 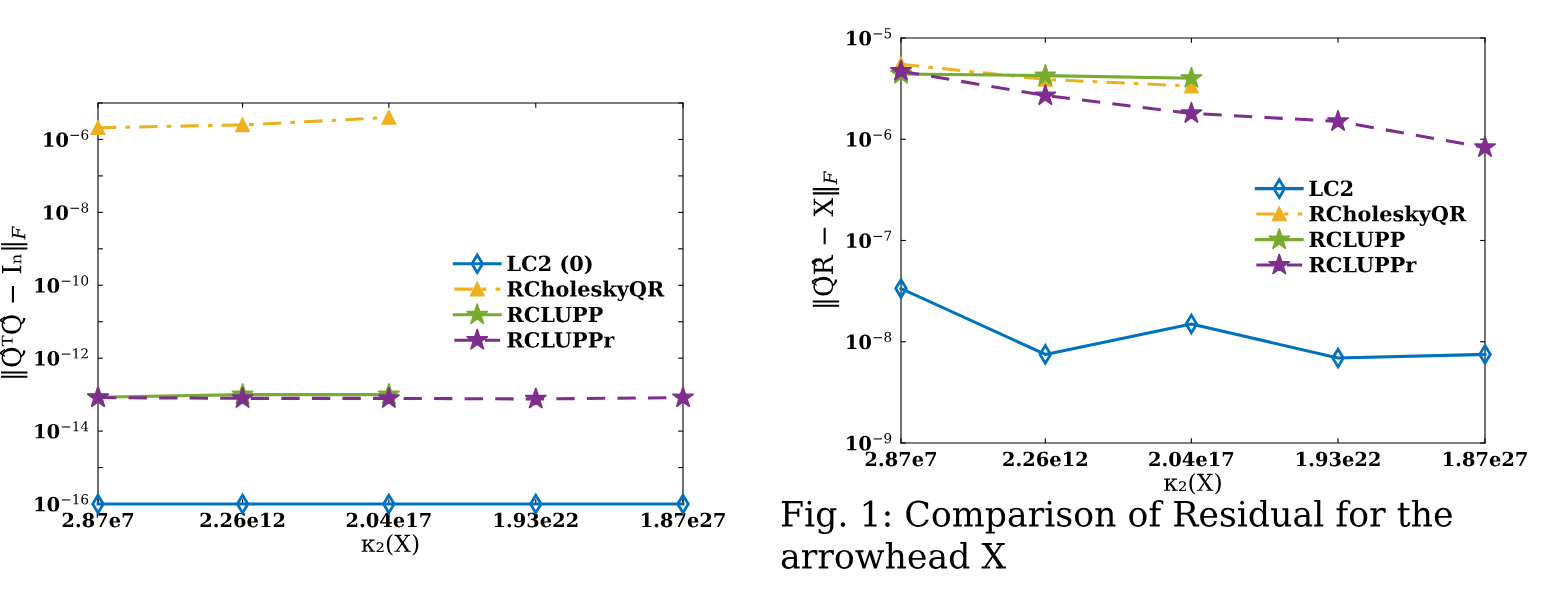 What do you see at coordinates (14, 302) in the screenshot?
I see `y-axis-title: ‖Q̂ᵀQ̂ − Iₙ‖$_{F}$` at bounding box center [14, 302].